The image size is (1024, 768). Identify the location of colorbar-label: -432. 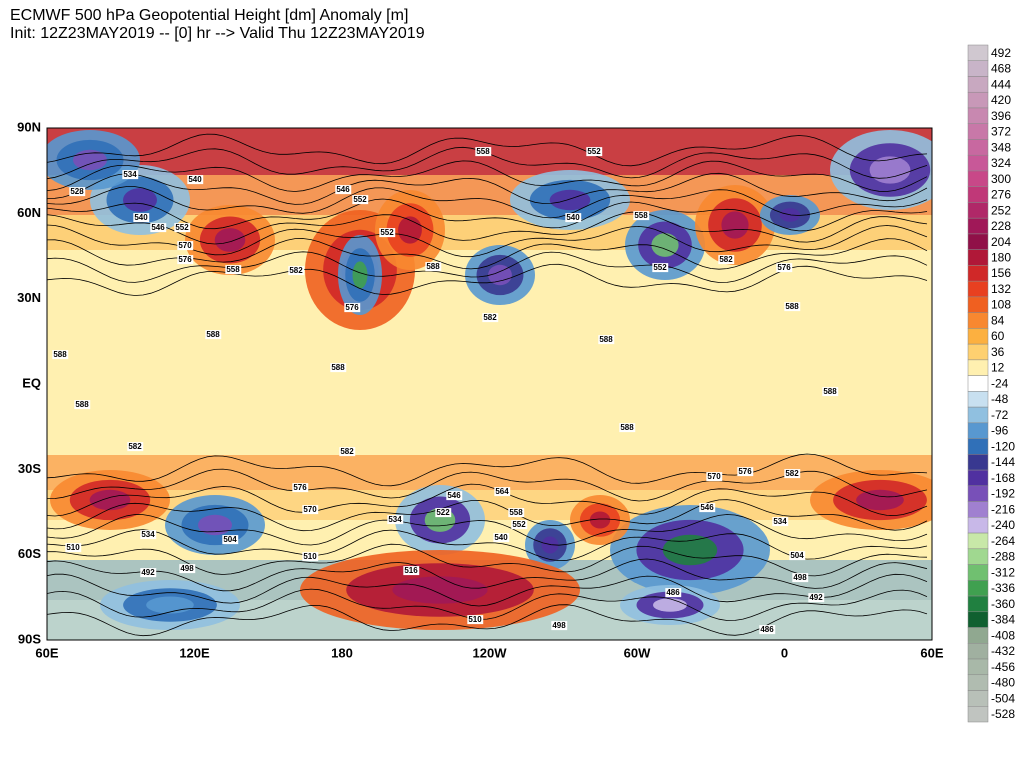
(1003, 651).